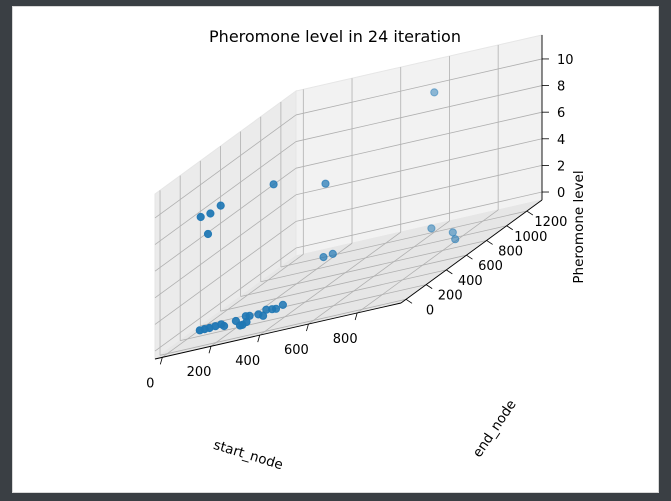  What do you see at coordinates (150, 383) in the screenshot?
I see `x-tick-label: 0` at bounding box center [150, 383].